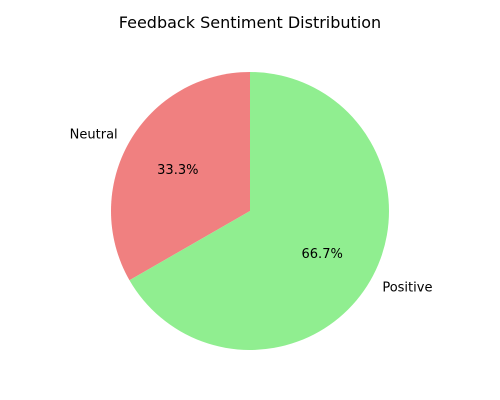 The height and width of the screenshot is (400, 500). What do you see at coordinates (94, 134) in the screenshot?
I see `slice-label-neutral: Neutral` at bounding box center [94, 134].